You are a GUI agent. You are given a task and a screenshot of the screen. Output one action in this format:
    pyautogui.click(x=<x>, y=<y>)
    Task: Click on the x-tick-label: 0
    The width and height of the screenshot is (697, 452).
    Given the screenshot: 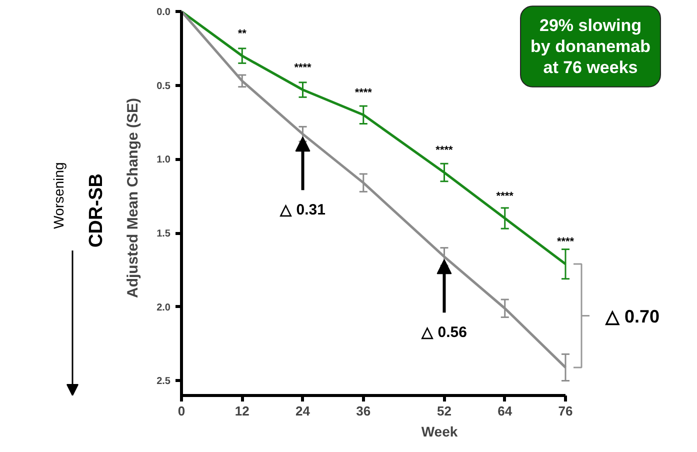 What is the action you would take?
    pyautogui.click(x=182, y=411)
    